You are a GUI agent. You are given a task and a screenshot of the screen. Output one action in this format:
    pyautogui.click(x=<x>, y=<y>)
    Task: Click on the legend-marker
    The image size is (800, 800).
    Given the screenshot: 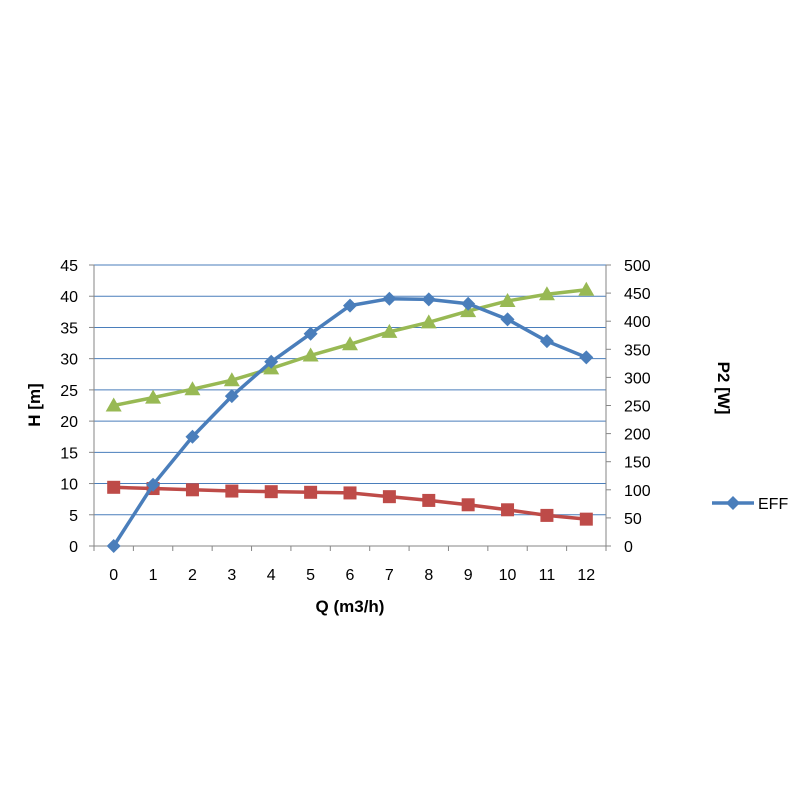 What is the action you would take?
    pyautogui.click(x=733, y=503)
    